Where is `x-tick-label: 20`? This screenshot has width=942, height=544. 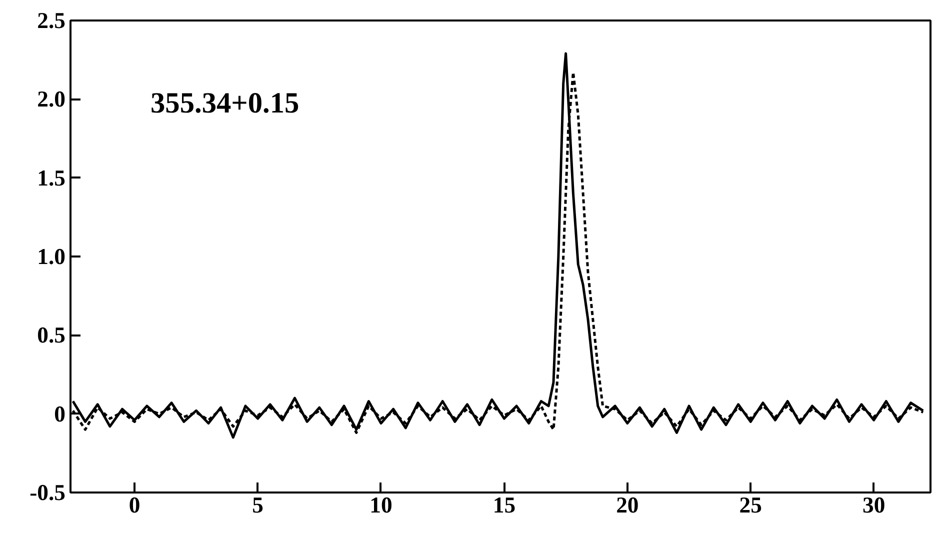
x-tick-label: 20 is located at coordinates (627, 505).